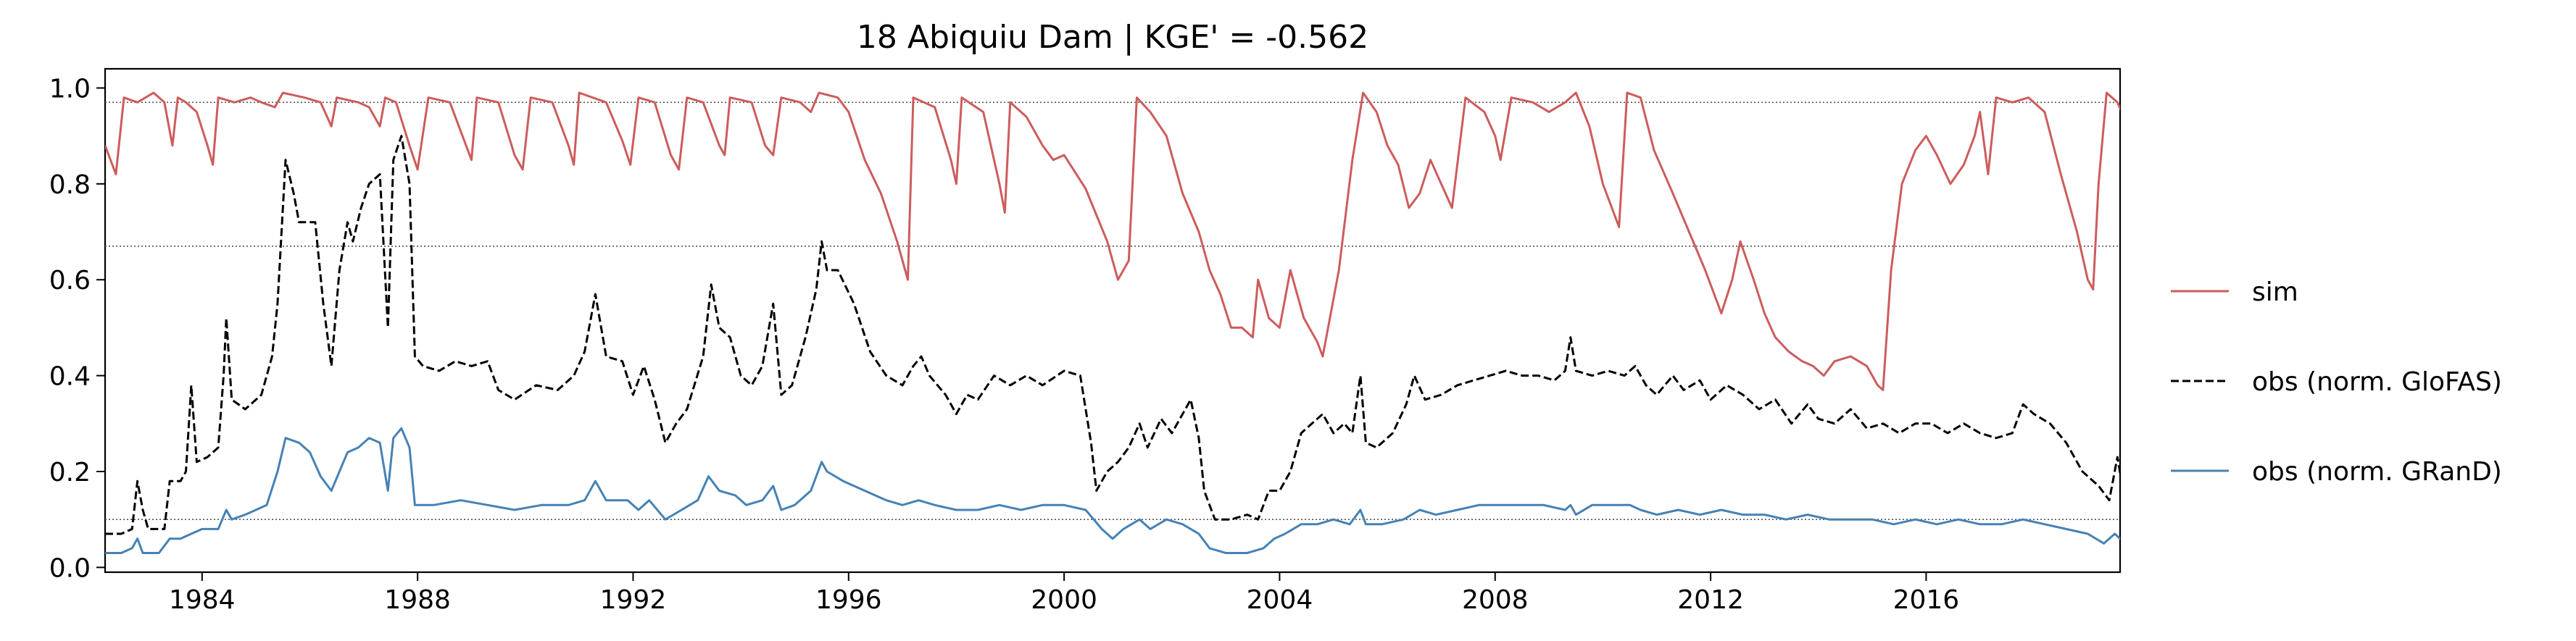  What do you see at coordinates (1495, 600) in the screenshot?
I see `x-tick-label: 2008` at bounding box center [1495, 600].